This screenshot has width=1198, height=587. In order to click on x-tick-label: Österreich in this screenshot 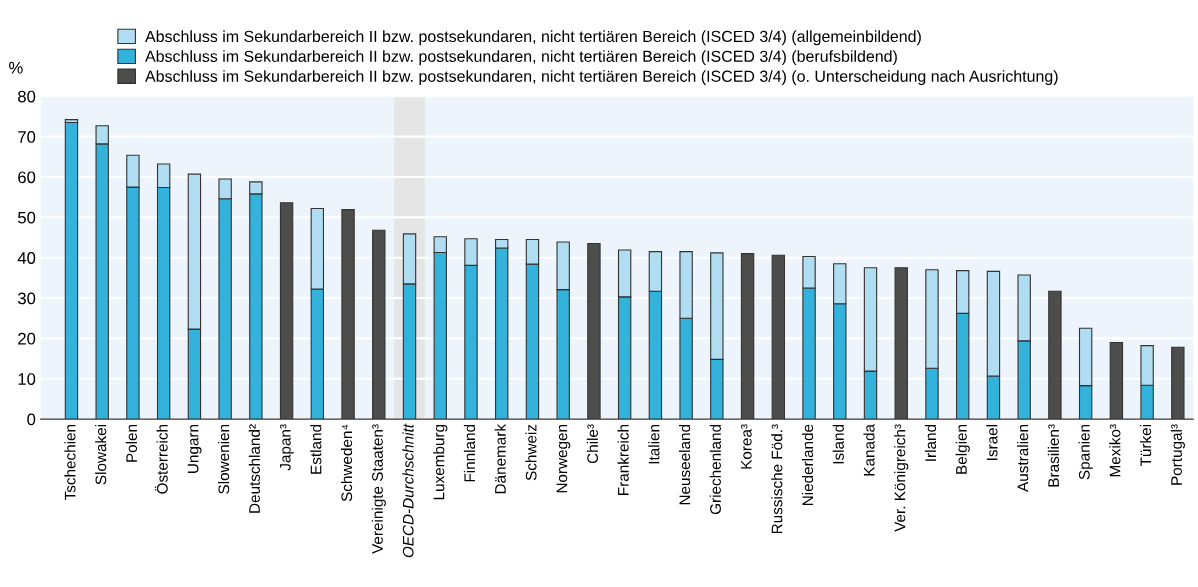, I will do `click(161, 459)`.